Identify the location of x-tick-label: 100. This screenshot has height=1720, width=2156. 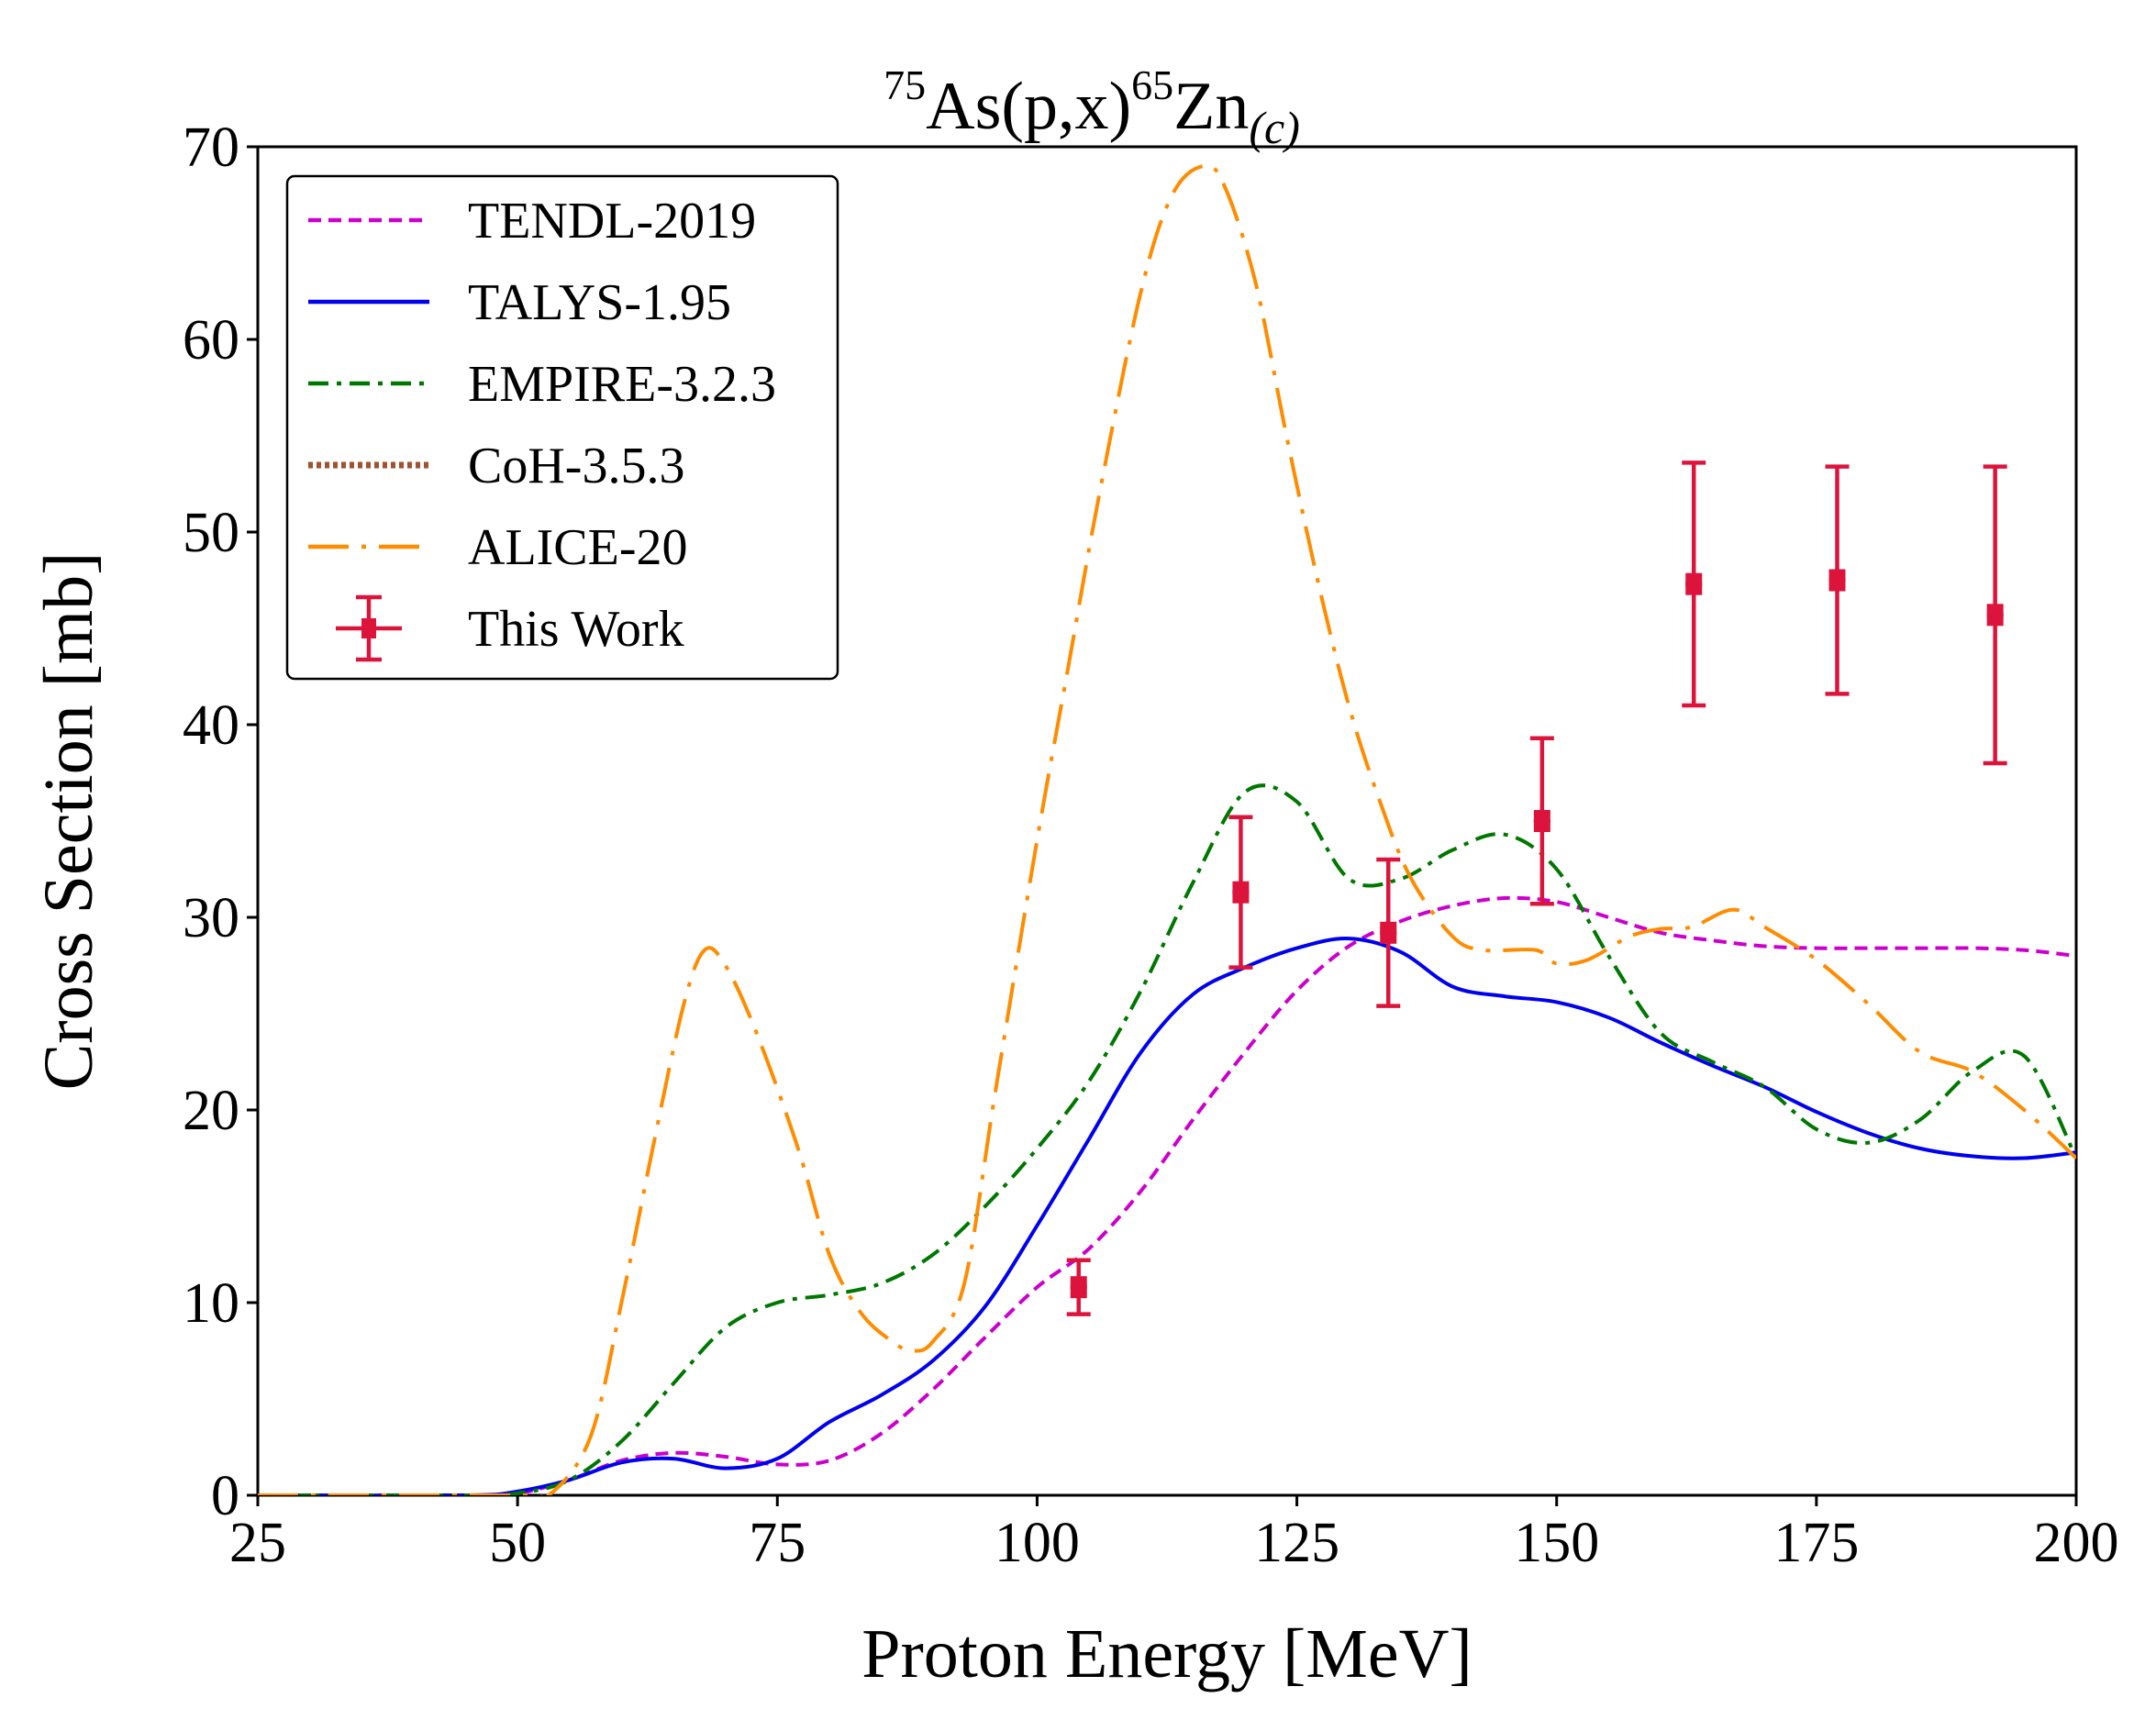
(1037, 1543).